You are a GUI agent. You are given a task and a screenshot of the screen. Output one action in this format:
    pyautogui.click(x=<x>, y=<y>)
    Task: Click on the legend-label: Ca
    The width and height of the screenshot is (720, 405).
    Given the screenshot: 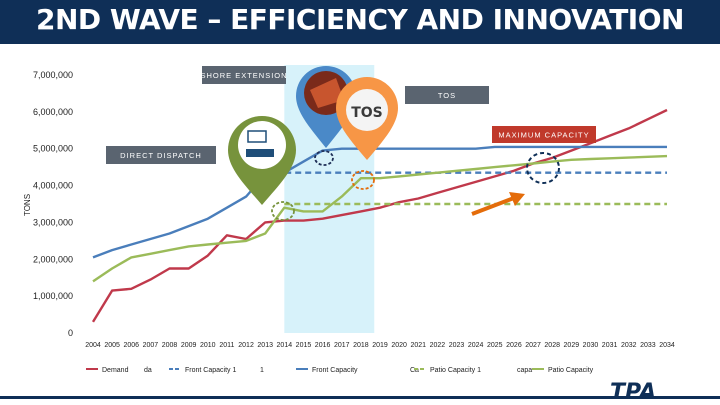 What is the action you would take?
    pyautogui.click(x=414, y=370)
    